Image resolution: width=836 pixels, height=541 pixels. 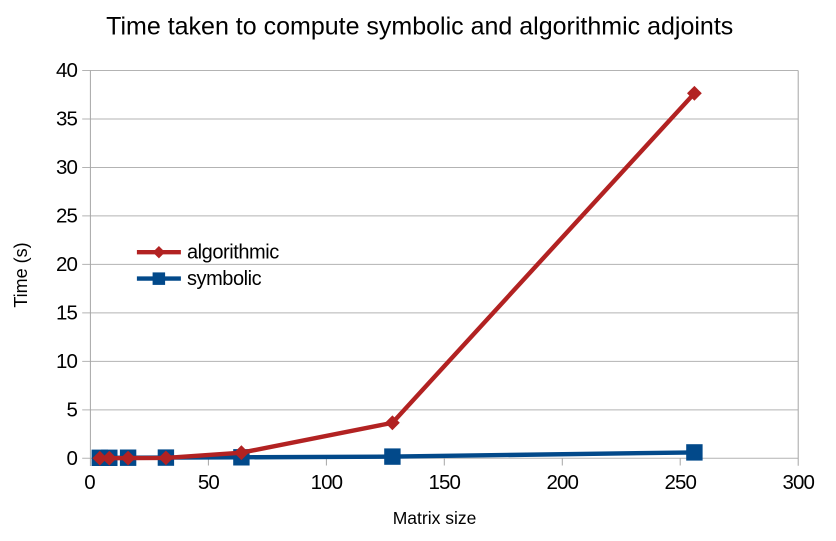 What do you see at coordinates (680, 482) in the screenshot?
I see `svg-text: 250` at bounding box center [680, 482].